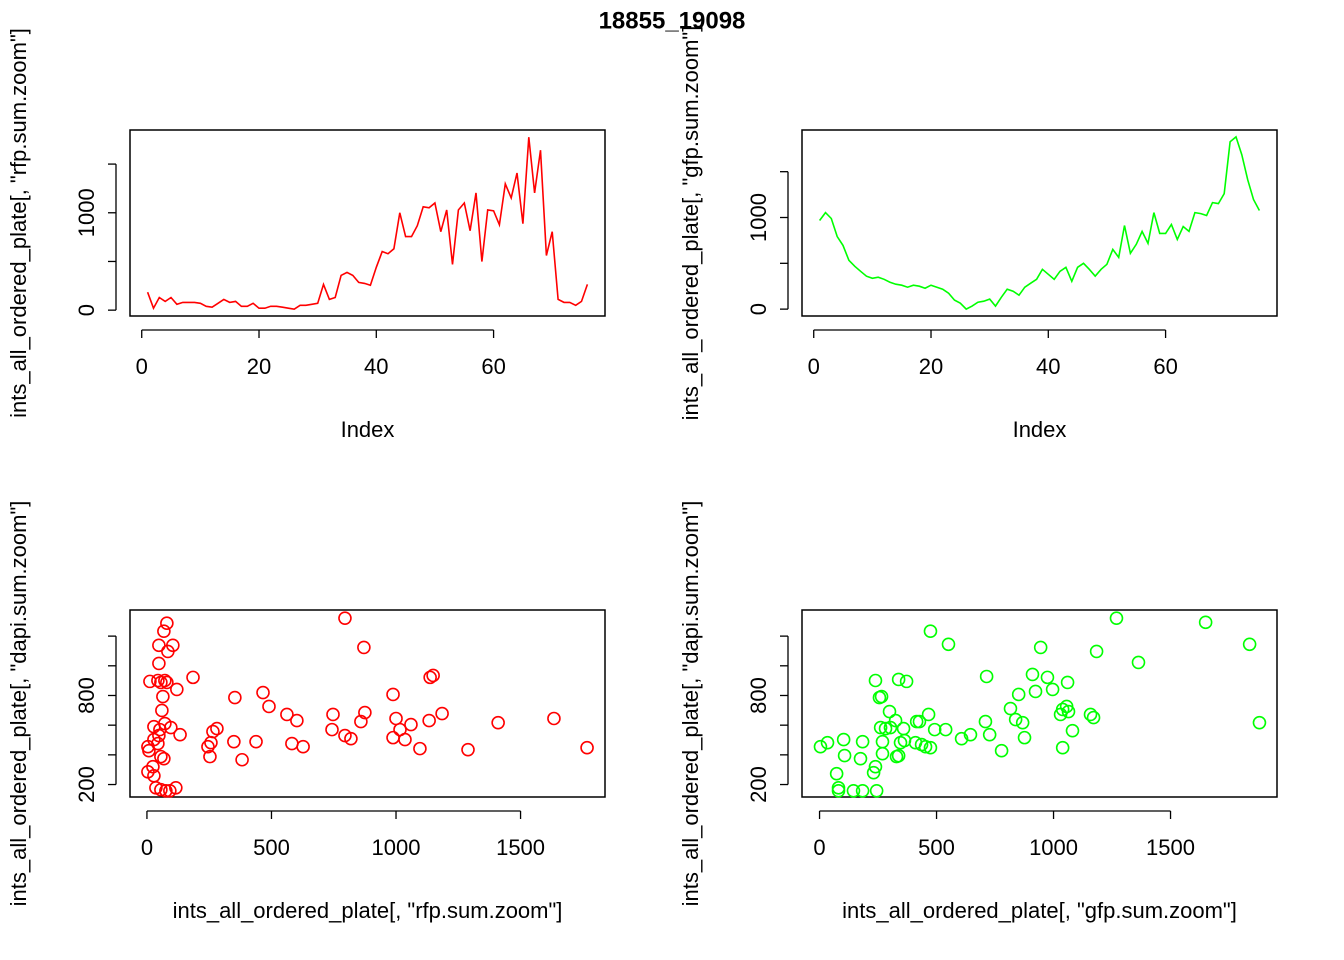 This screenshot has height=960, width=1344. Describe the element at coordinates (147, 847) in the screenshot. I see `x-tick-label: 0` at that location.